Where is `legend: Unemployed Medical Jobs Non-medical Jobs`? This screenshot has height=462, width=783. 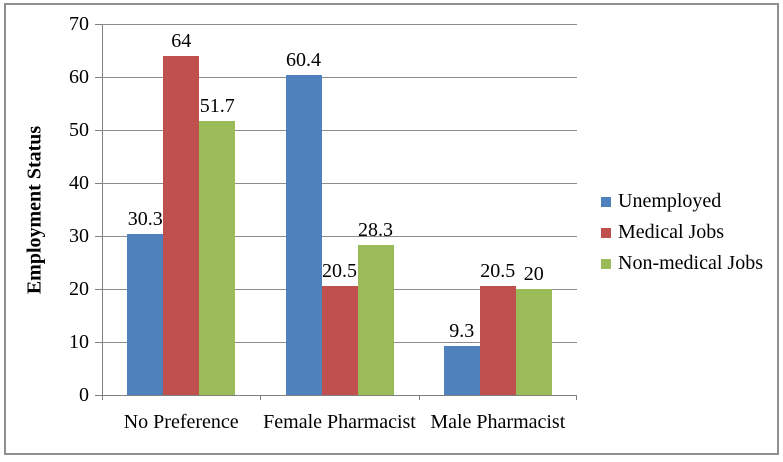
legend: Unemployed Medical Jobs Non-medical Jobs is located at coordinates (682, 232).